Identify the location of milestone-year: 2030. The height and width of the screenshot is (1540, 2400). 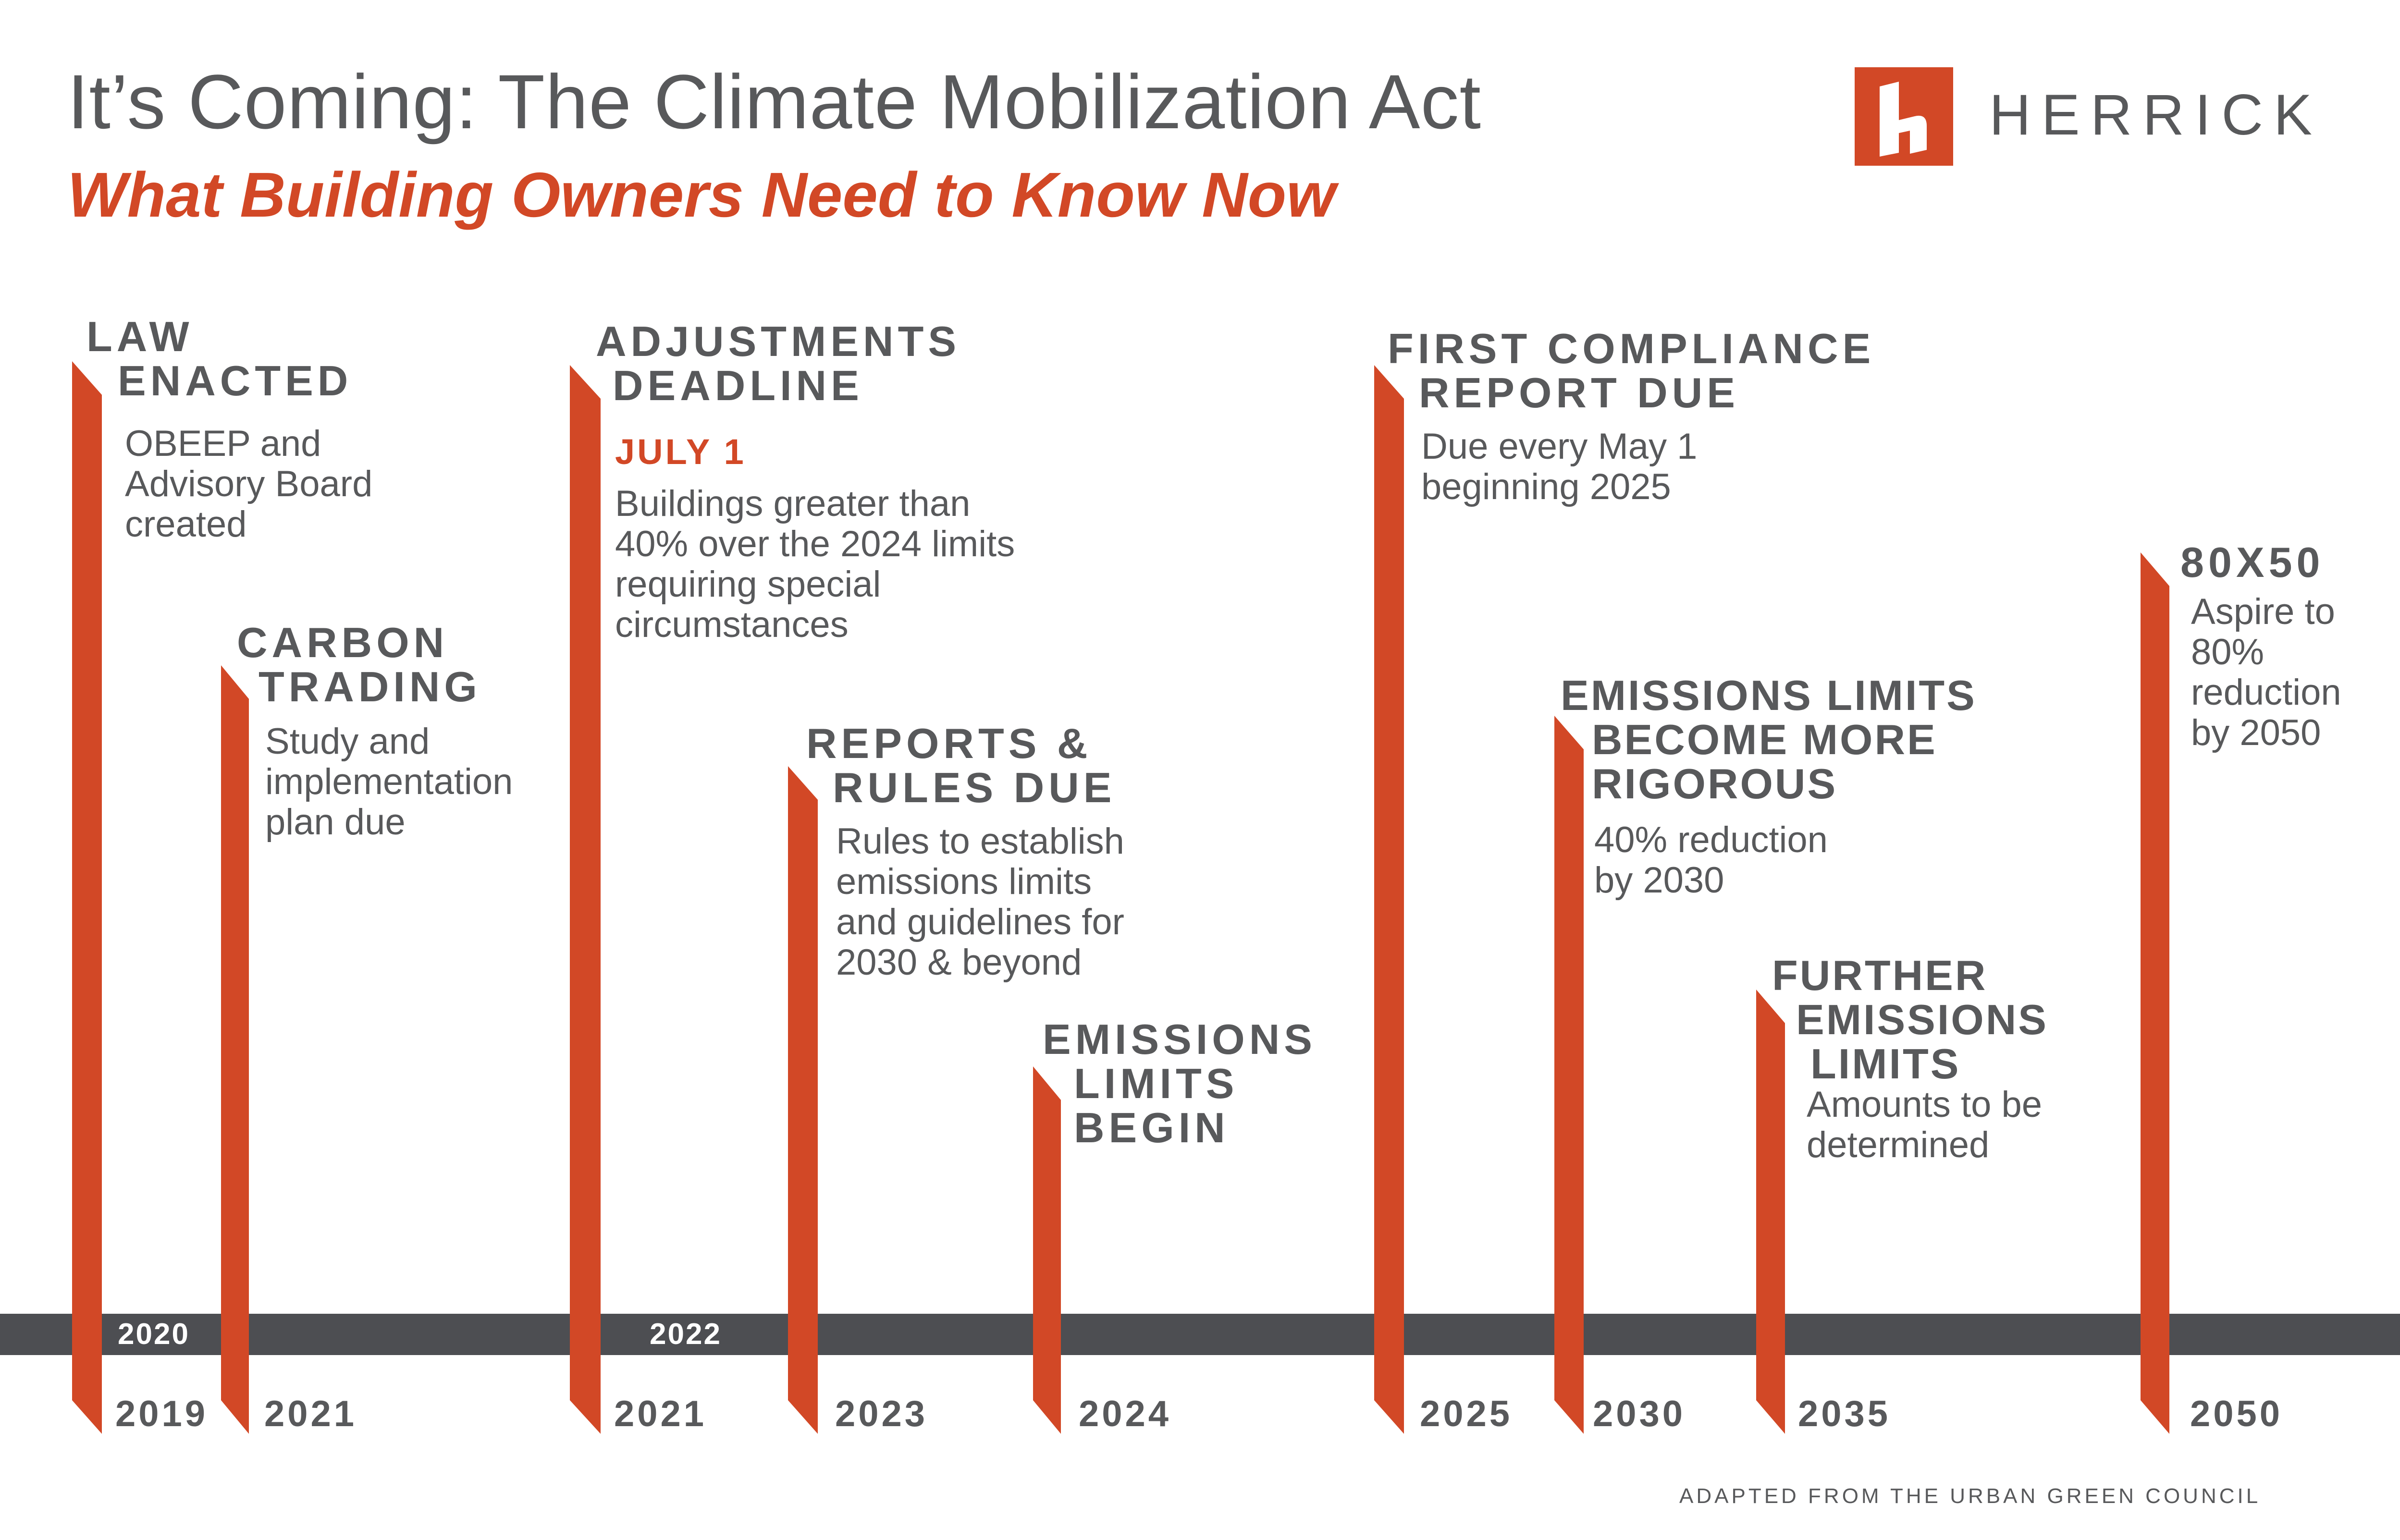
(1639, 1413).